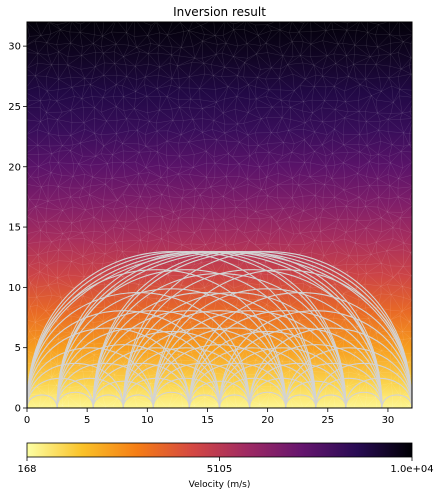 The width and height of the screenshot is (440, 496). What do you see at coordinates (207, 420) in the screenshot?
I see `x-tick-label: 15` at bounding box center [207, 420].